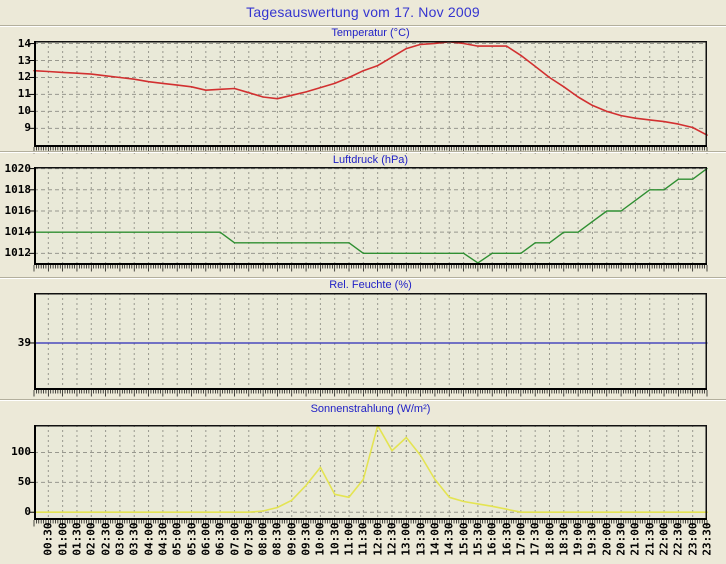 The height and width of the screenshot is (564, 726). Describe the element at coordinates (48, 539) in the screenshot. I see `time-label: 00:30` at that location.